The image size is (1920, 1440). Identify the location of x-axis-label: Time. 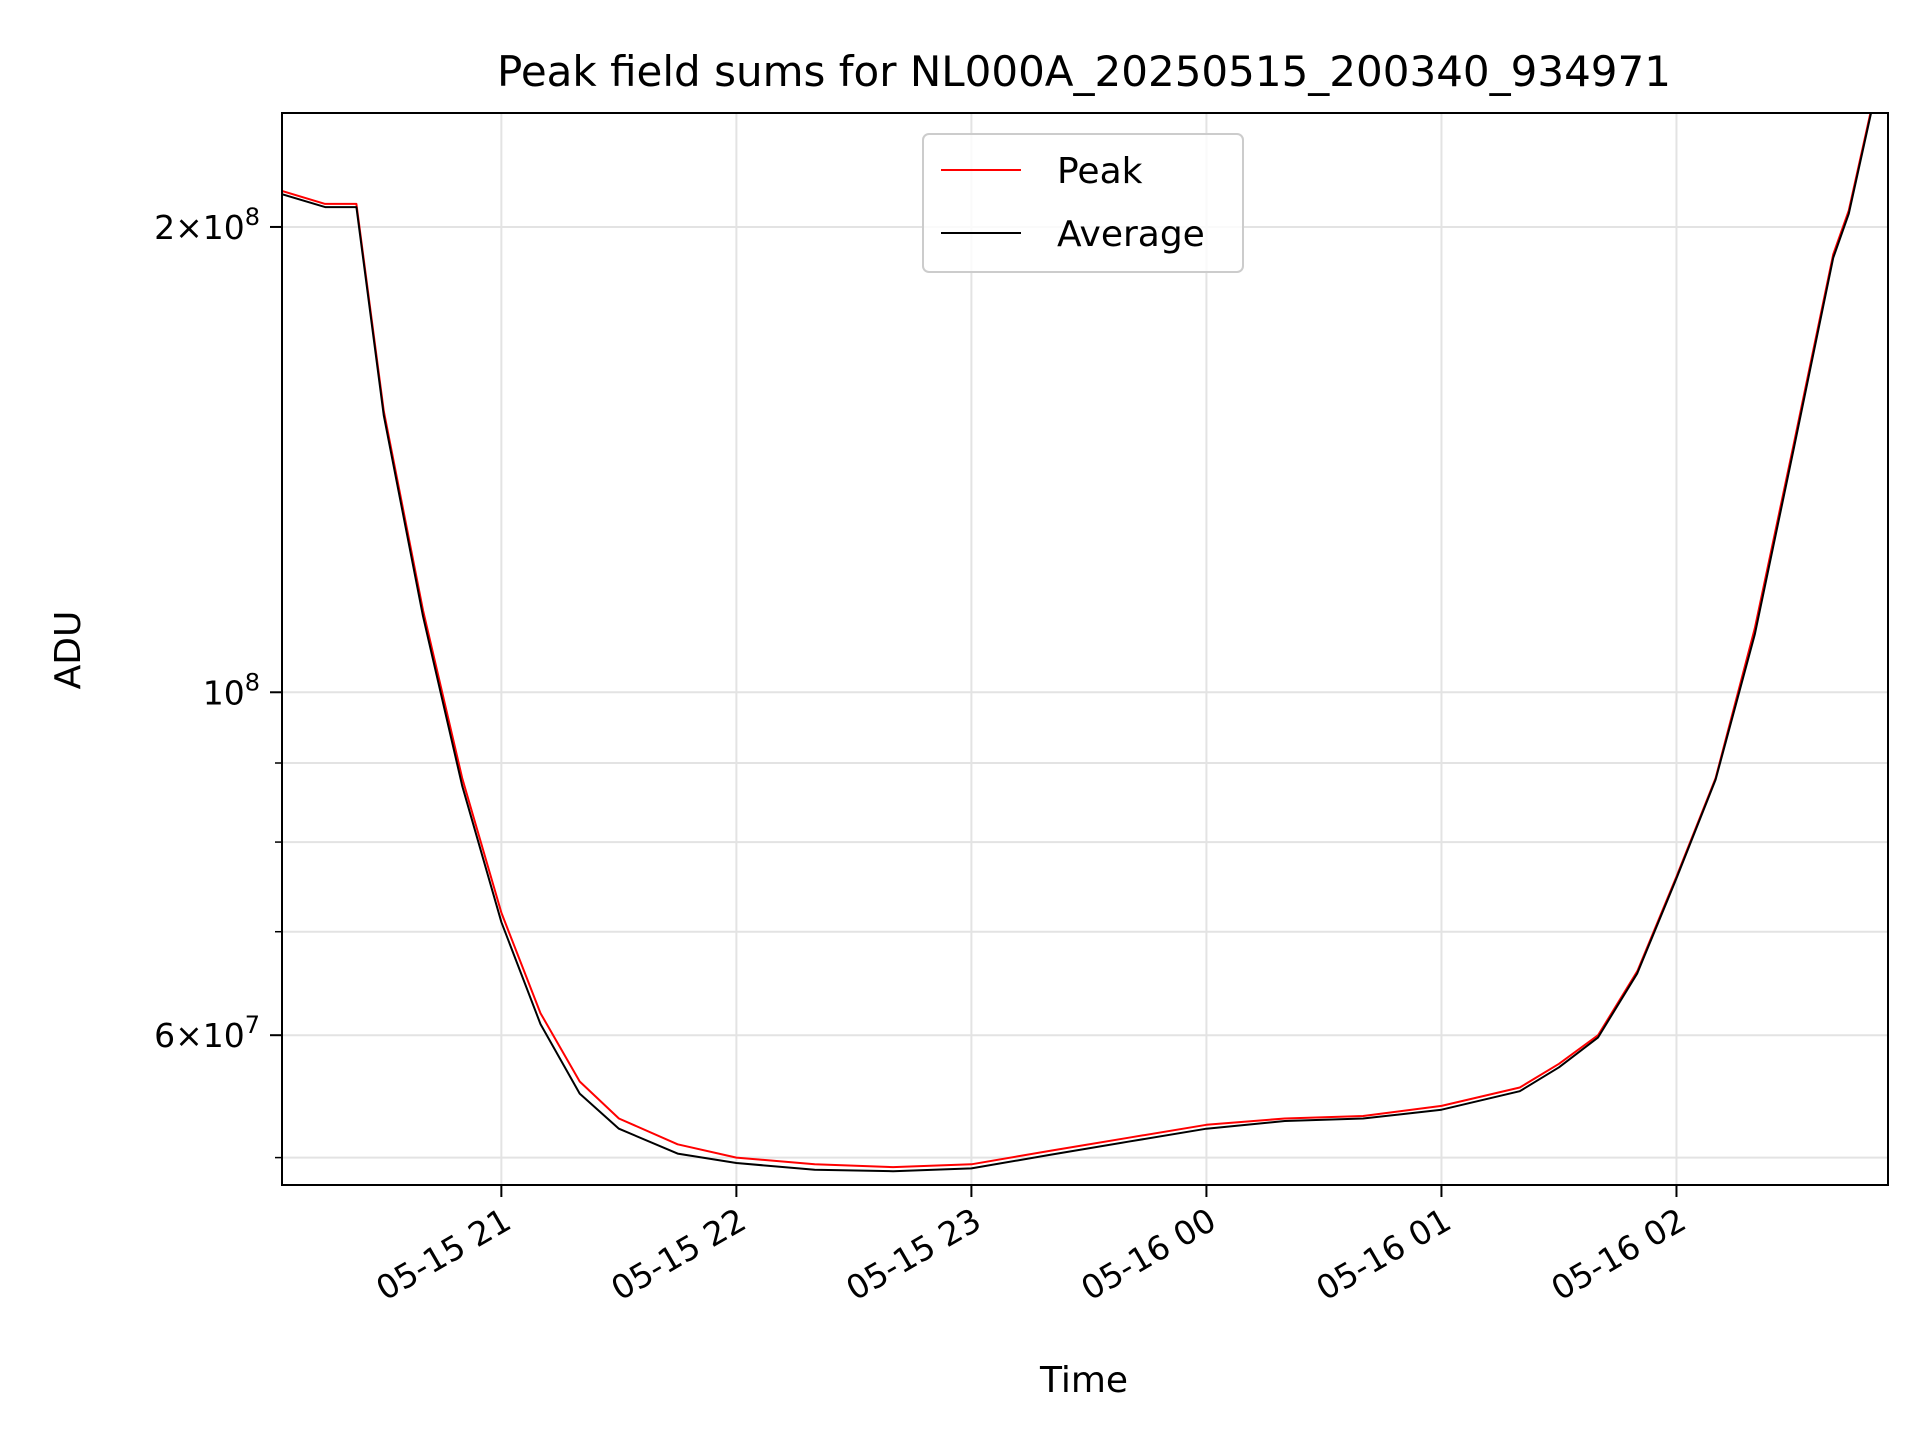
(1083, 1380).